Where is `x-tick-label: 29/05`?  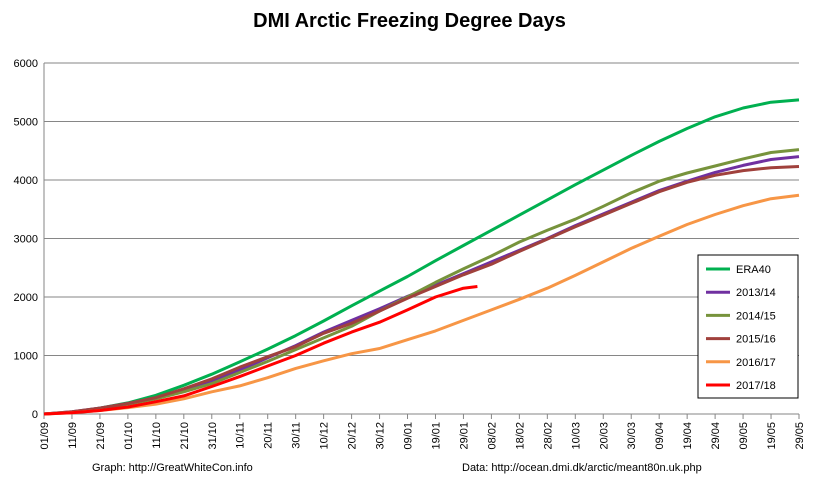 x-tick-label: 29/05 is located at coordinates (800, 436).